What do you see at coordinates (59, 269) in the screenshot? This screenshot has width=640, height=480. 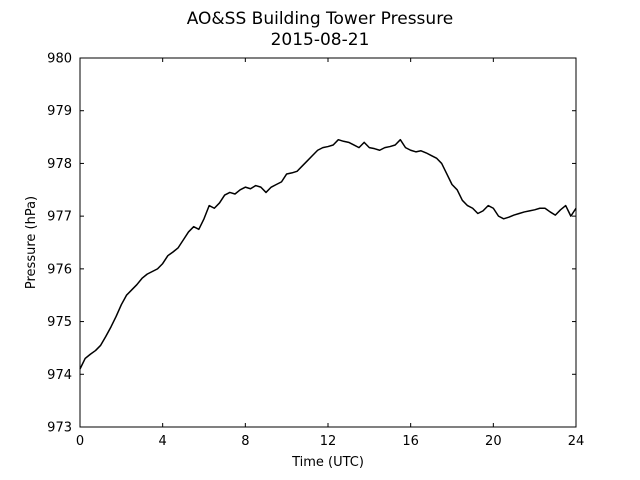 I see `y-tick-label: 976` at bounding box center [59, 269].